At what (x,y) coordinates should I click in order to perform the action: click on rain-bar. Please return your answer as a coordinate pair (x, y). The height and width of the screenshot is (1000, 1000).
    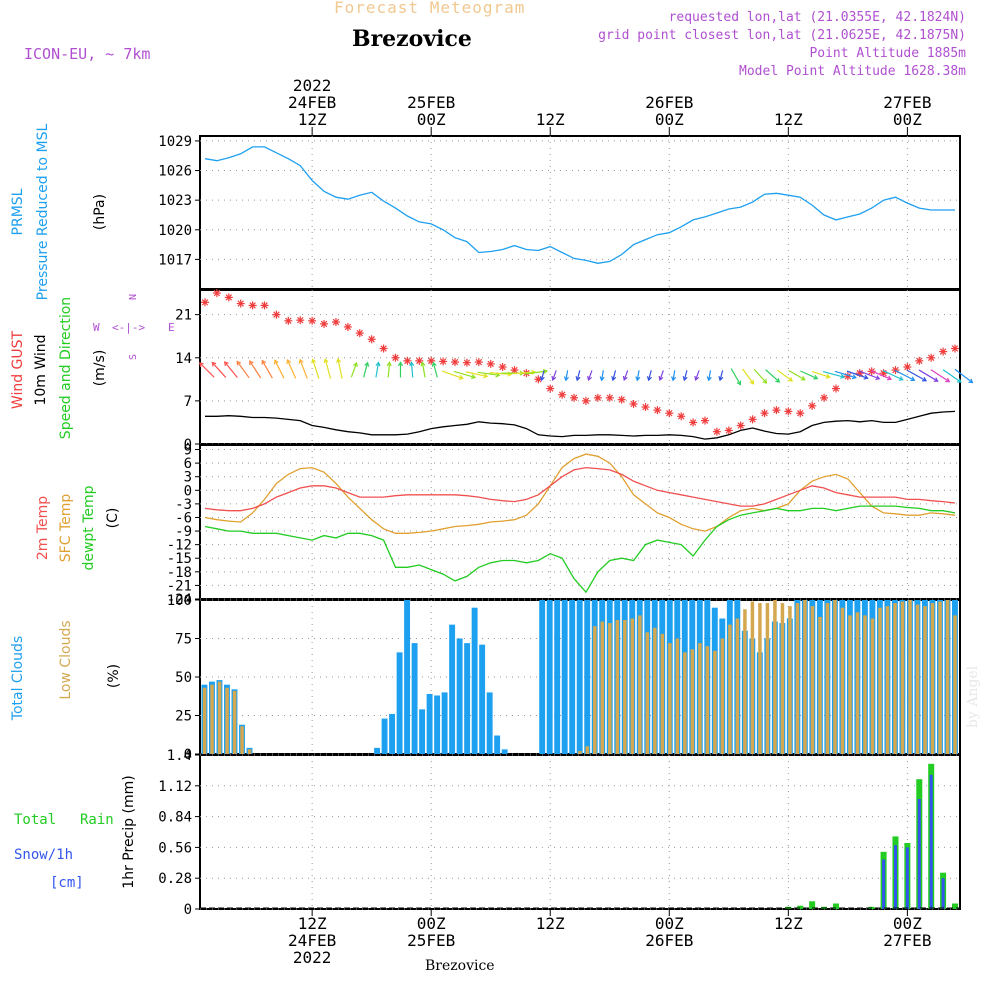
    Looking at the image, I should click on (955, 906).